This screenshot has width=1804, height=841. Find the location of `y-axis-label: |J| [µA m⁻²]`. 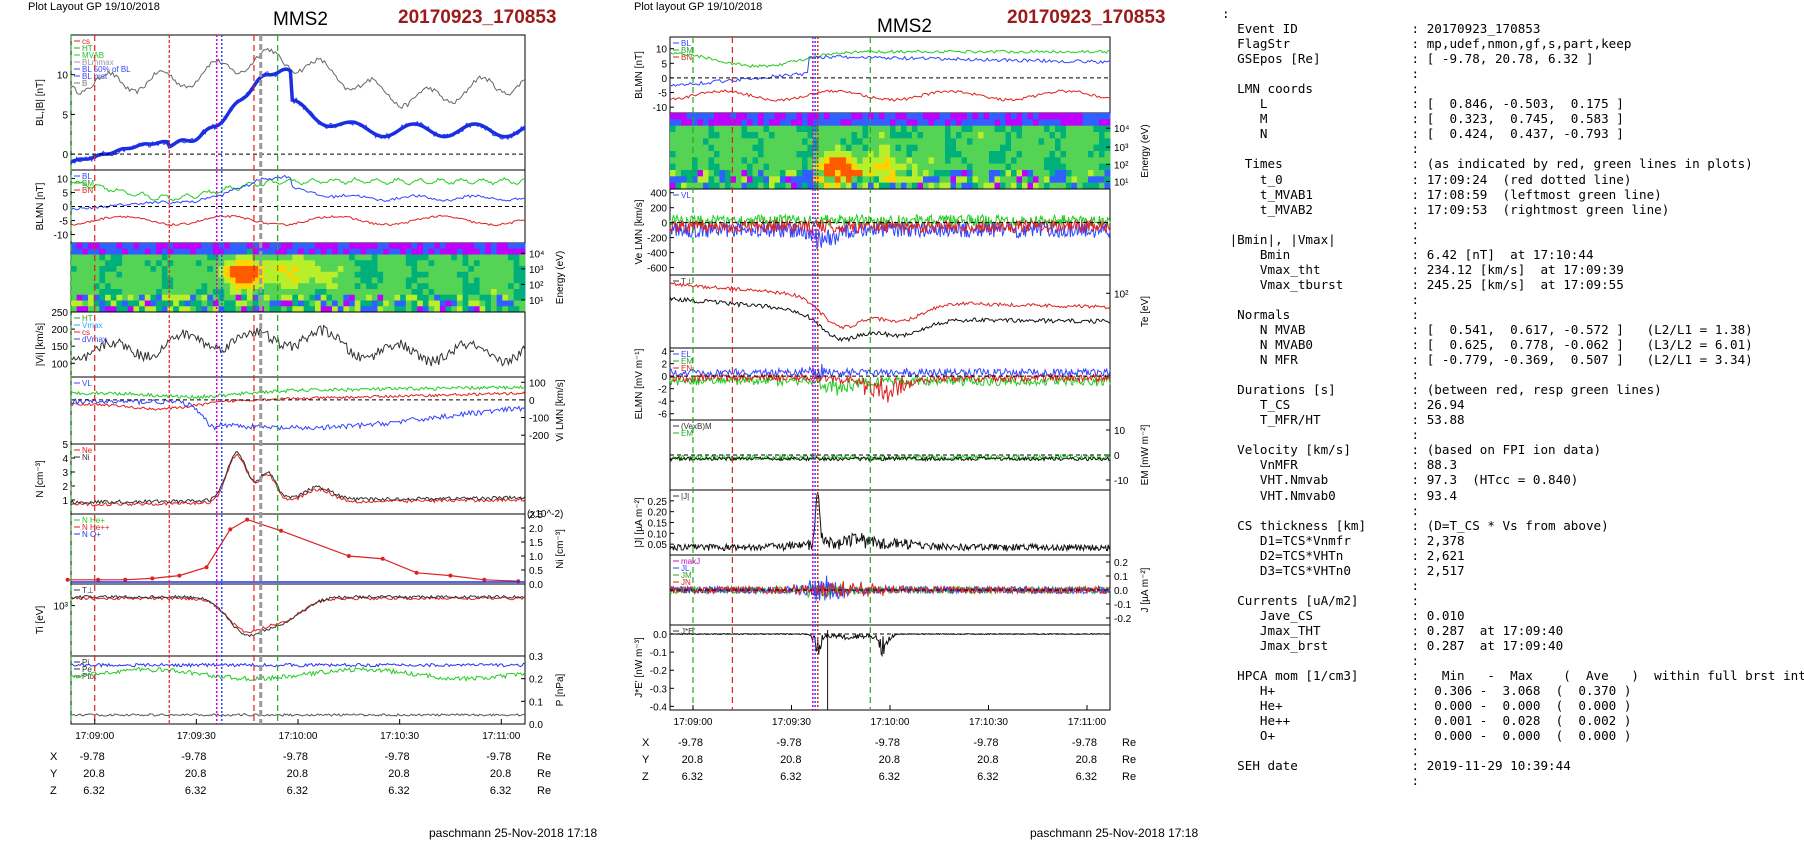

y-axis-label: |J| [µA m⁻²] is located at coordinates (639, 522).